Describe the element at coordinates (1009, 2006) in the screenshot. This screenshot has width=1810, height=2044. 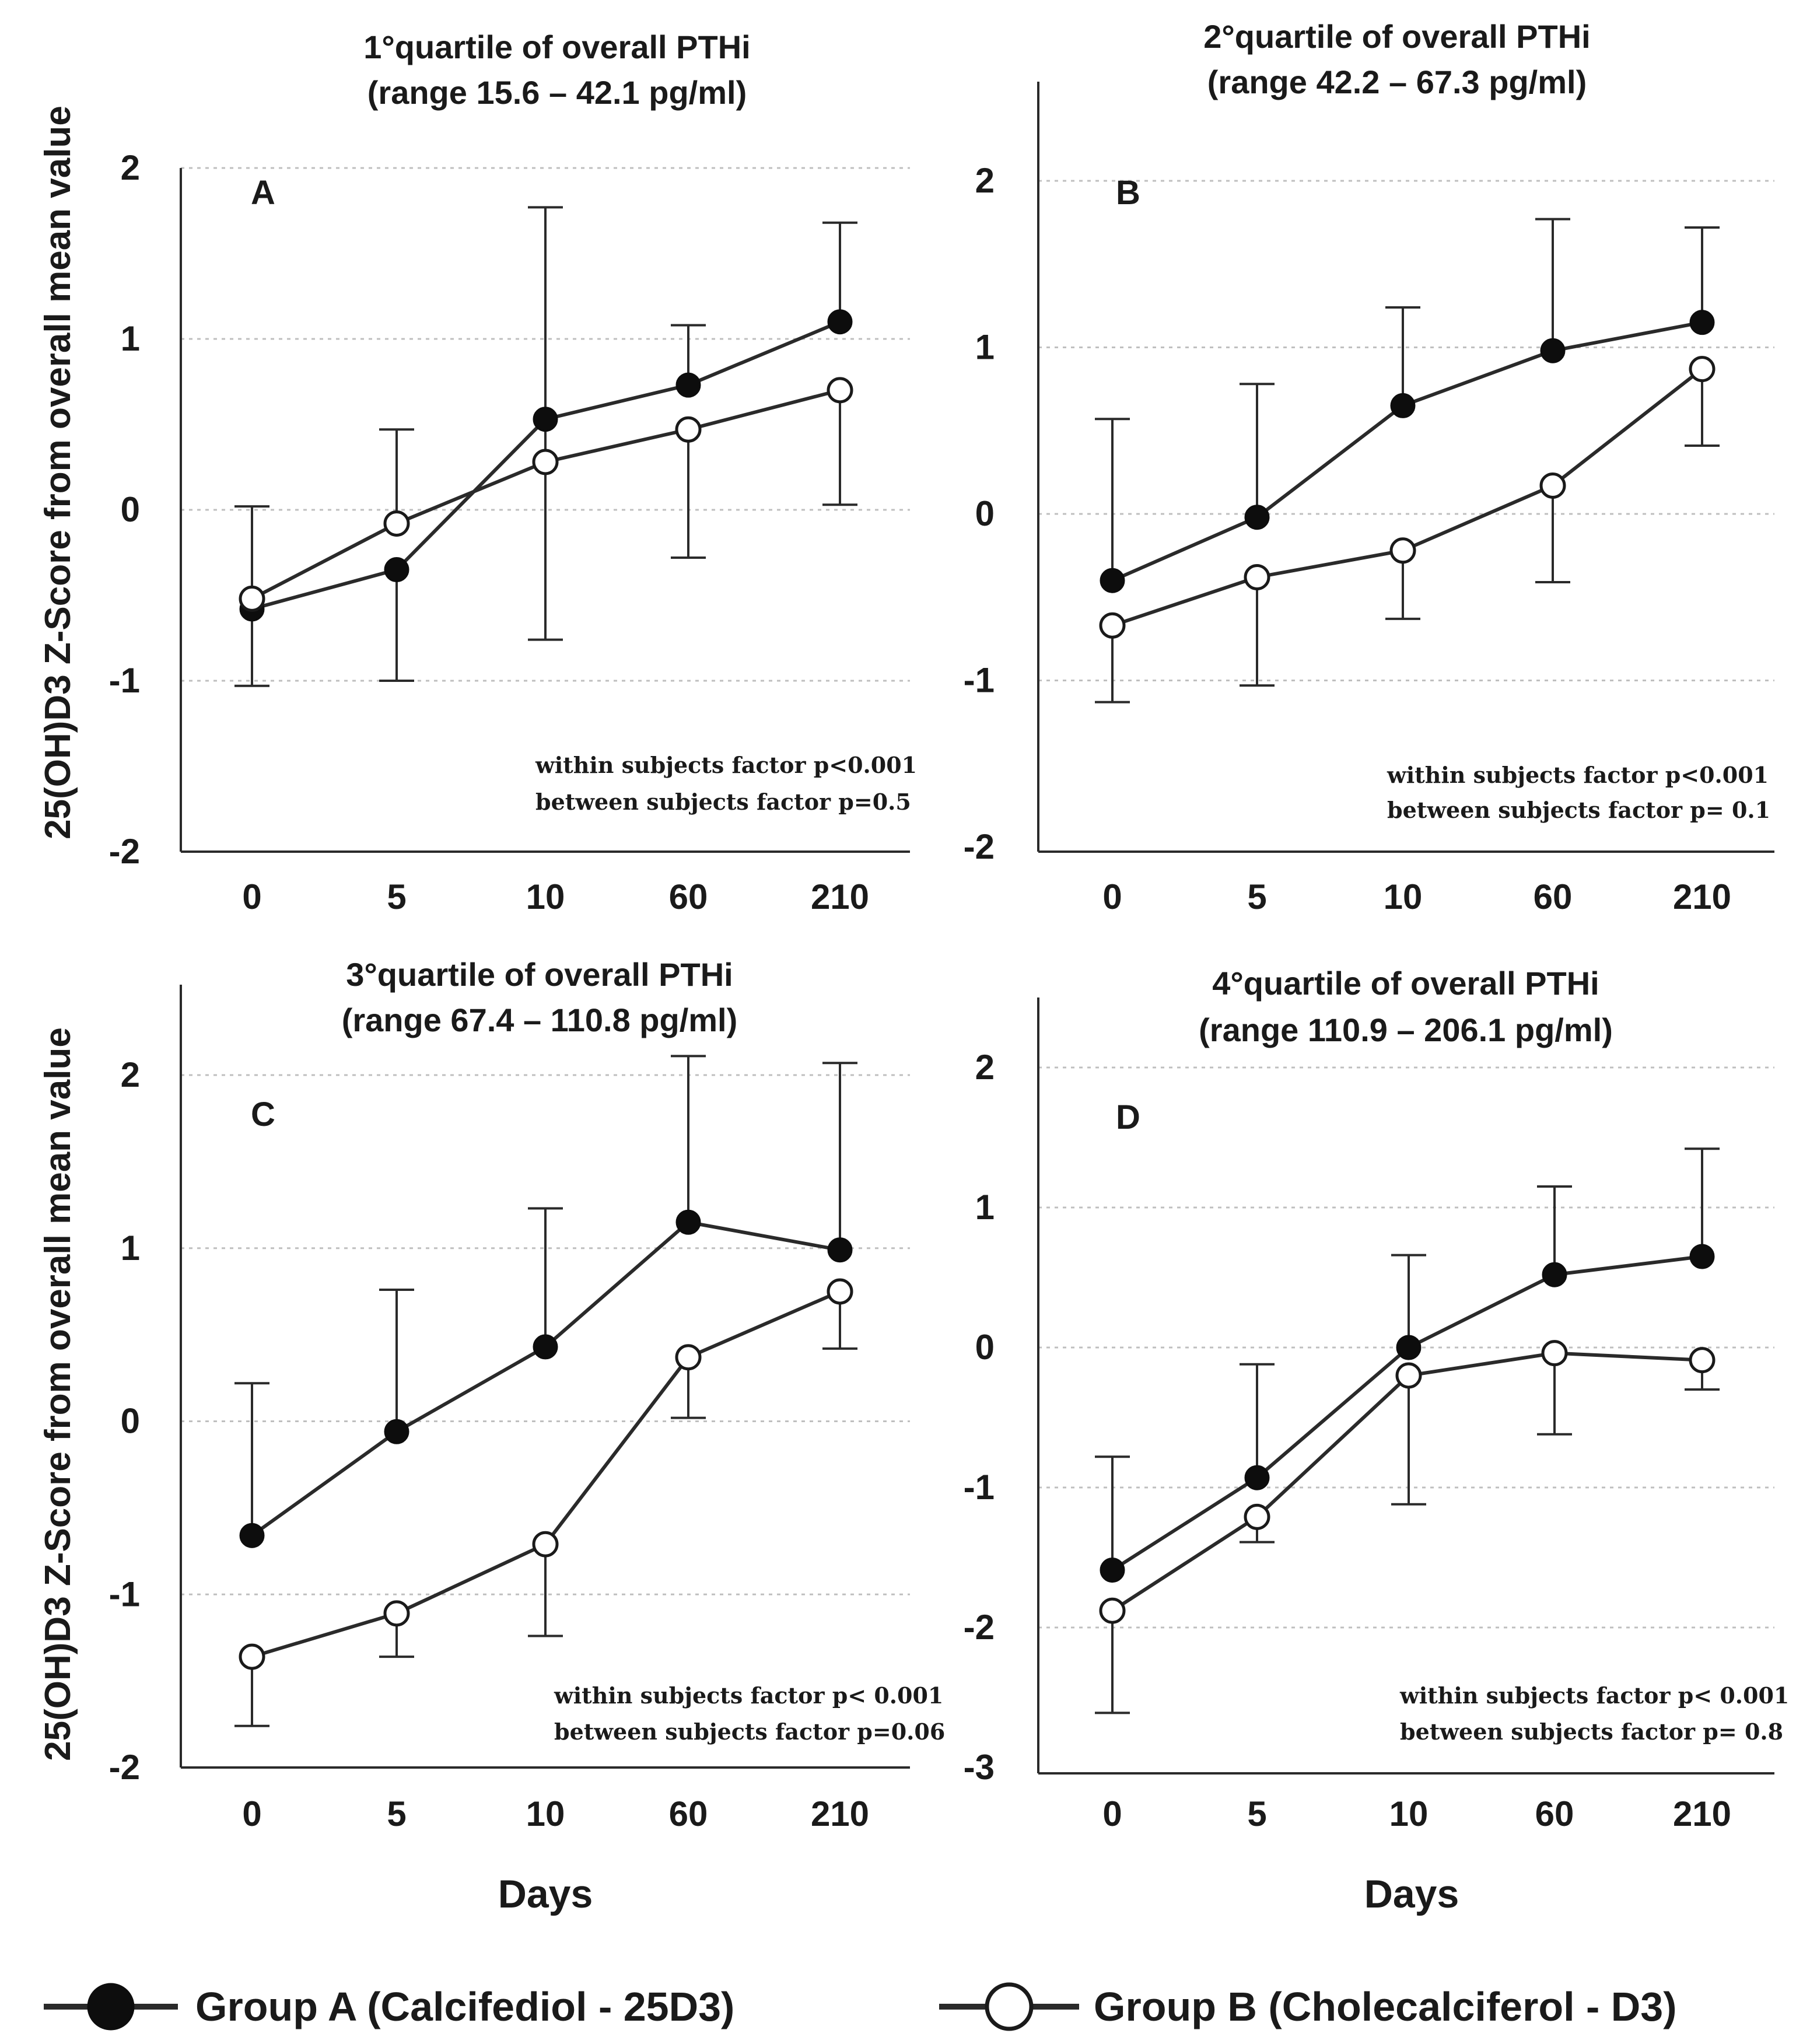
I see `legend-marker-group-b` at that location.